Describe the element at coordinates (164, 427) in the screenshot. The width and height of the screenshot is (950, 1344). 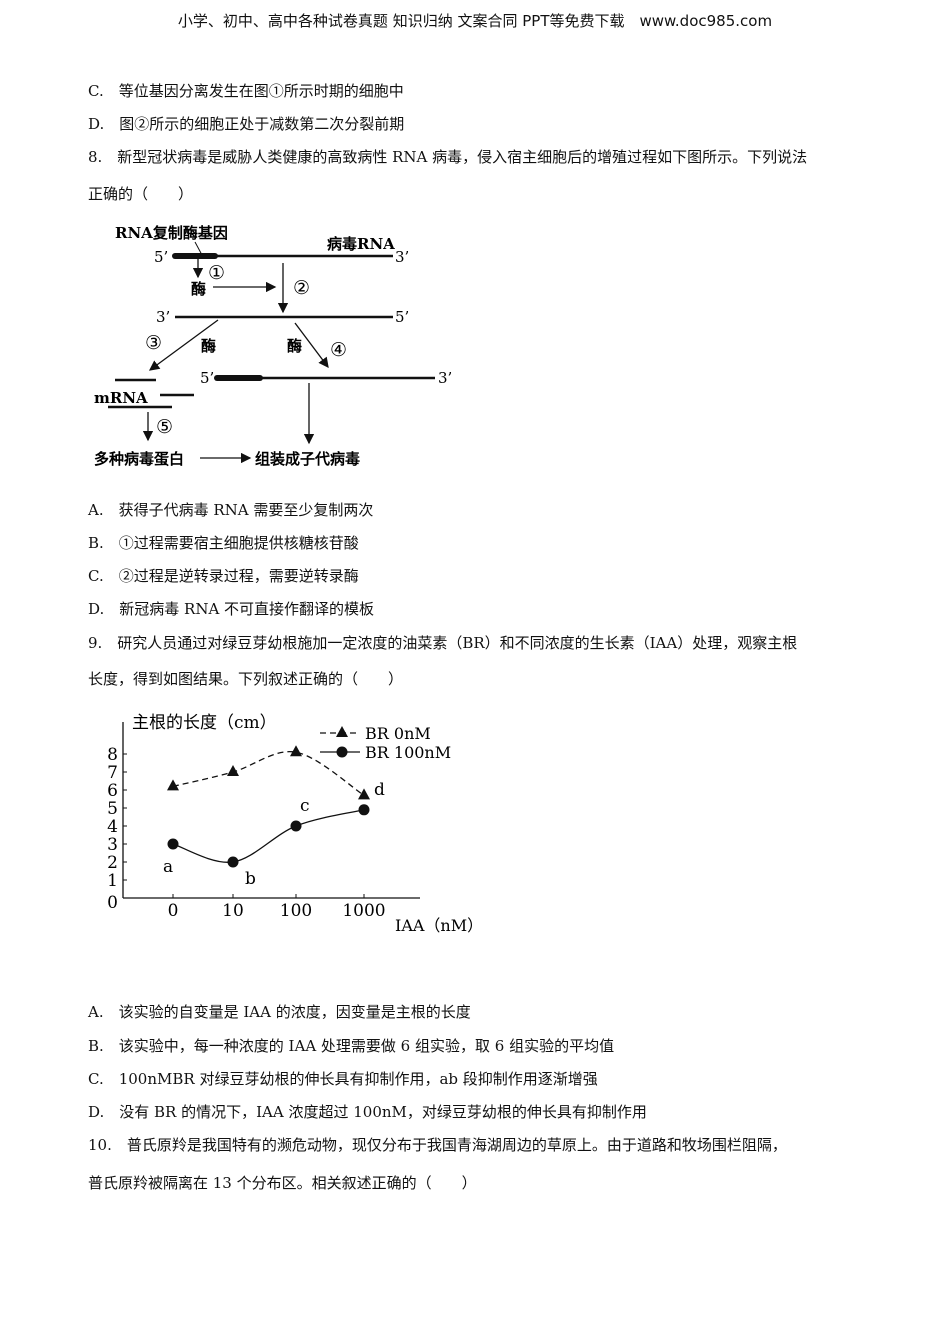
I see `step-5-label: ⑤` at that location.